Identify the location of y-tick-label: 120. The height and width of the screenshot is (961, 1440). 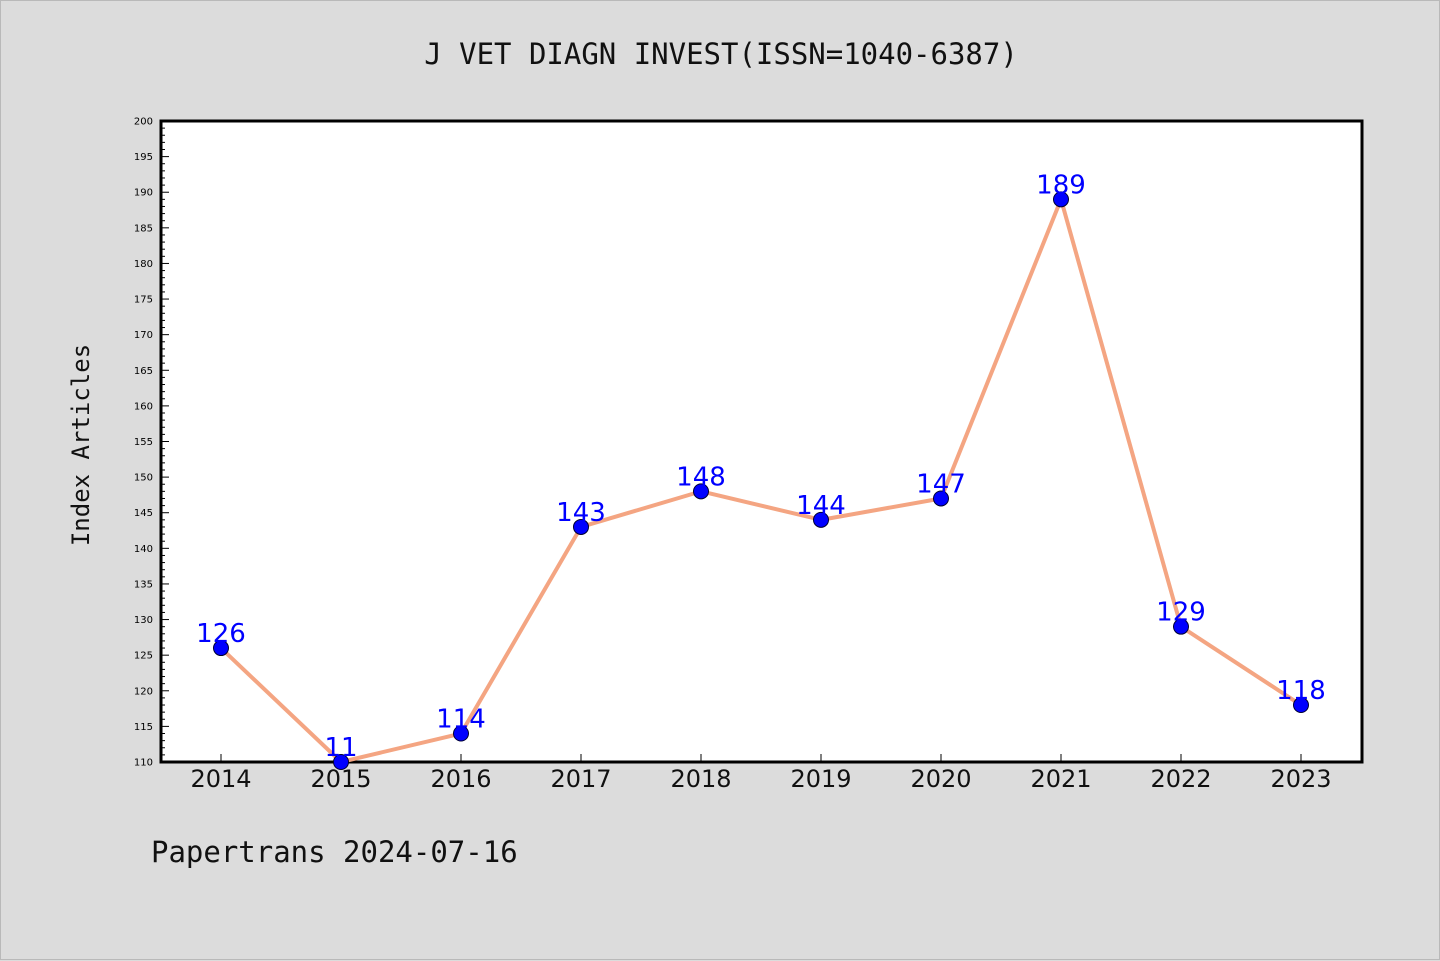
(143, 691).